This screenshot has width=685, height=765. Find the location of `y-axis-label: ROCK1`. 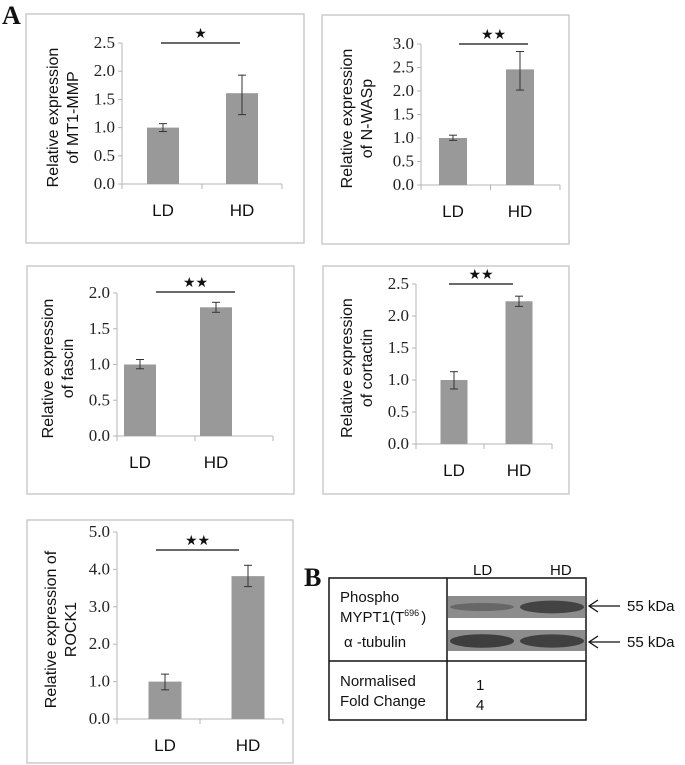

y-axis-label: ROCK1 is located at coordinates (71, 629).